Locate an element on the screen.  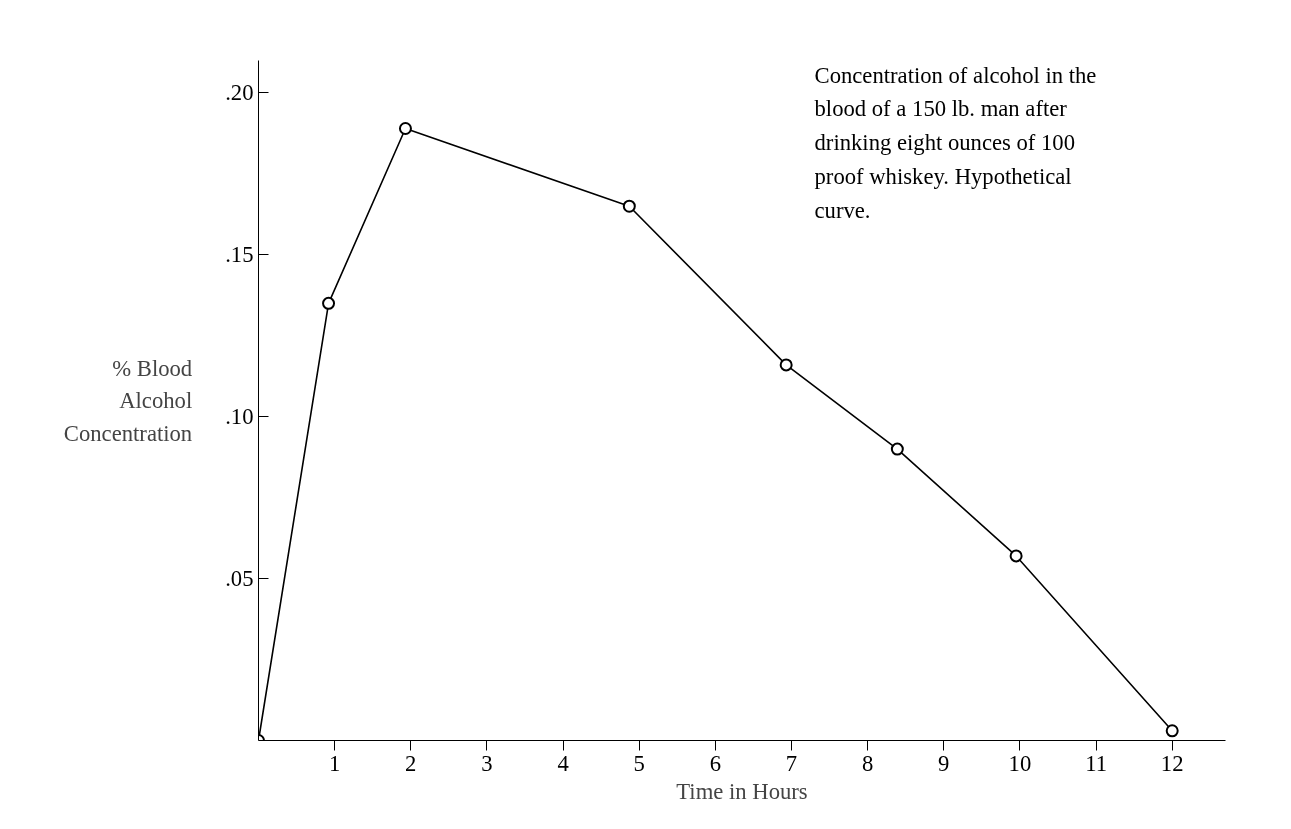
x-tick-label: 10 is located at coordinates (1020, 763).